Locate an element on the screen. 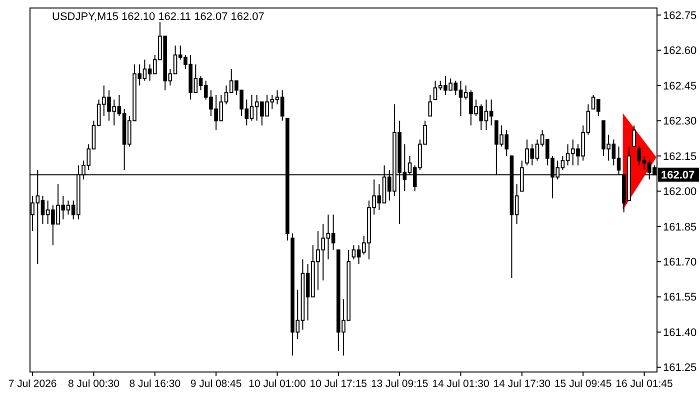 The height and width of the screenshot is (400, 700). y-tick-label: 162.60 is located at coordinates (680, 51).